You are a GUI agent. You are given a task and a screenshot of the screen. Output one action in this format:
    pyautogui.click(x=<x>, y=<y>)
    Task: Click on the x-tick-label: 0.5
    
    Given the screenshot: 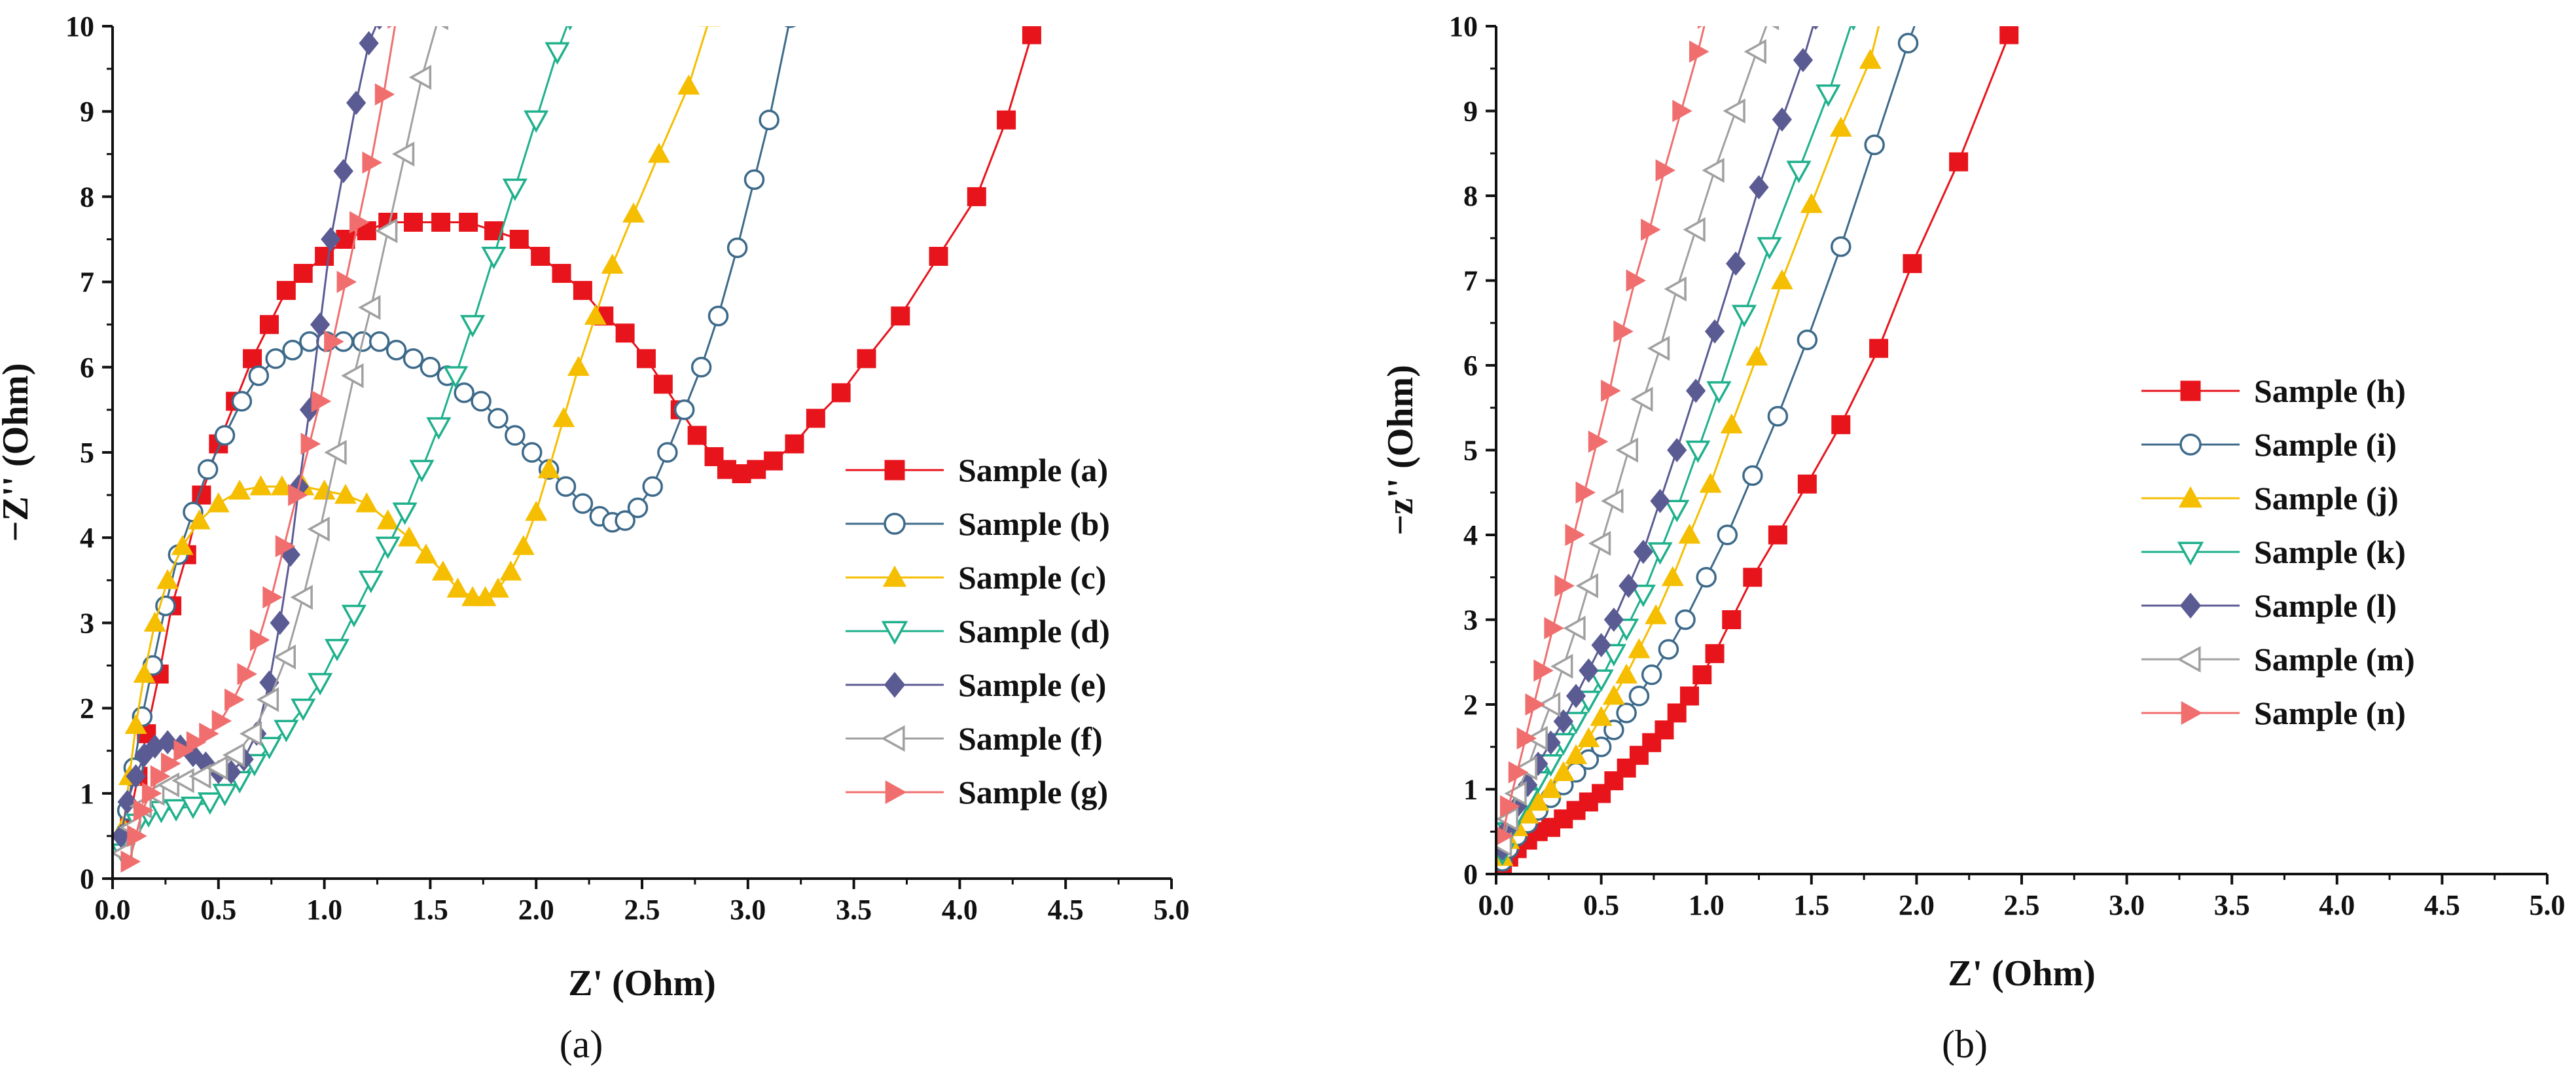 What is the action you would take?
    pyautogui.click(x=218, y=910)
    